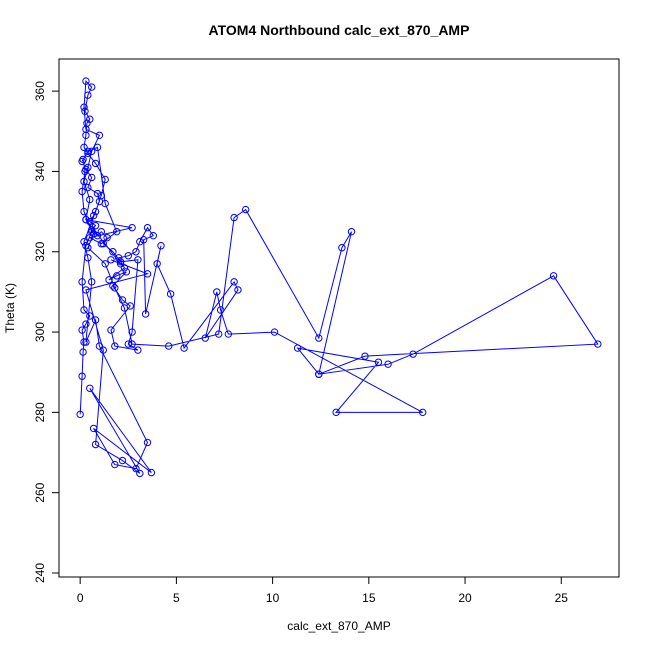 This screenshot has height=650, width=650. What do you see at coordinates (176, 598) in the screenshot?
I see `x-tick-label: 5` at bounding box center [176, 598].